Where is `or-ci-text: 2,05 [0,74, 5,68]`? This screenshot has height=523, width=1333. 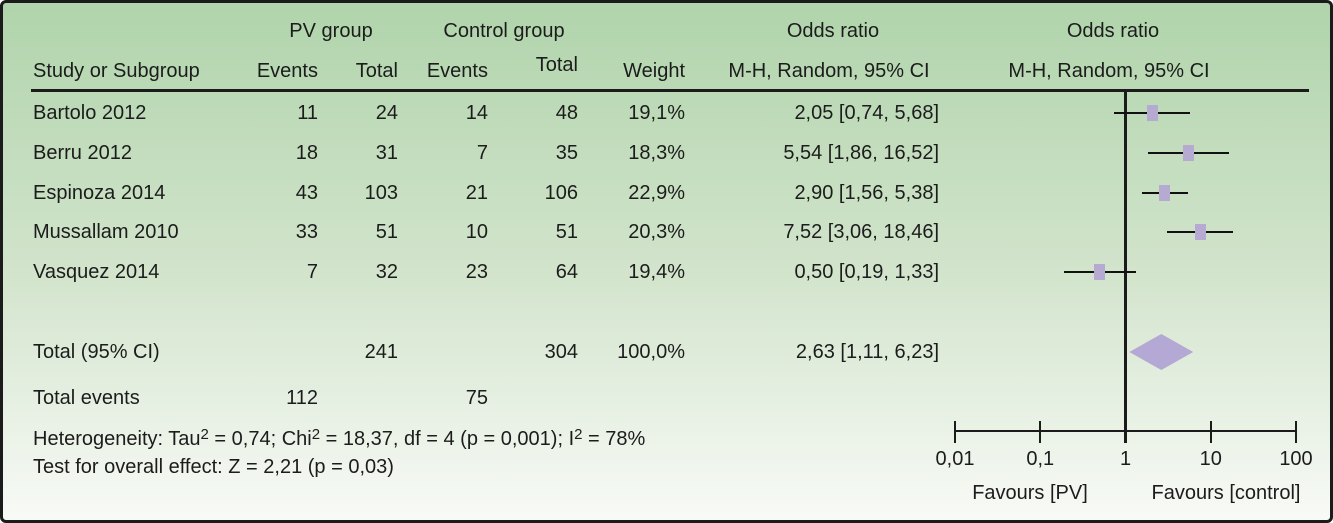
or-ci-text: 2,05 [0,74, 5,68] is located at coordinates (866, 113).